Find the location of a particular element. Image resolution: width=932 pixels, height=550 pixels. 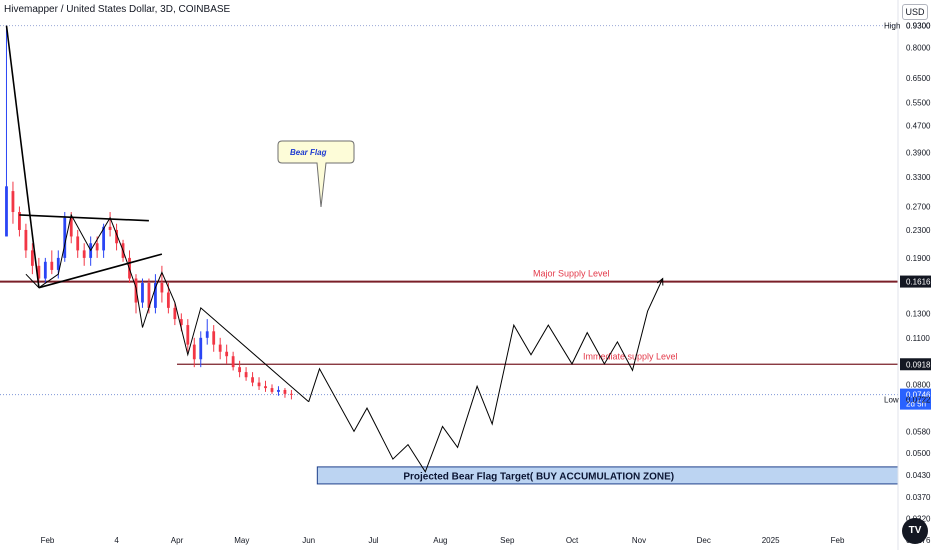

projection-arrowhead is located at coordinates (660, 281).